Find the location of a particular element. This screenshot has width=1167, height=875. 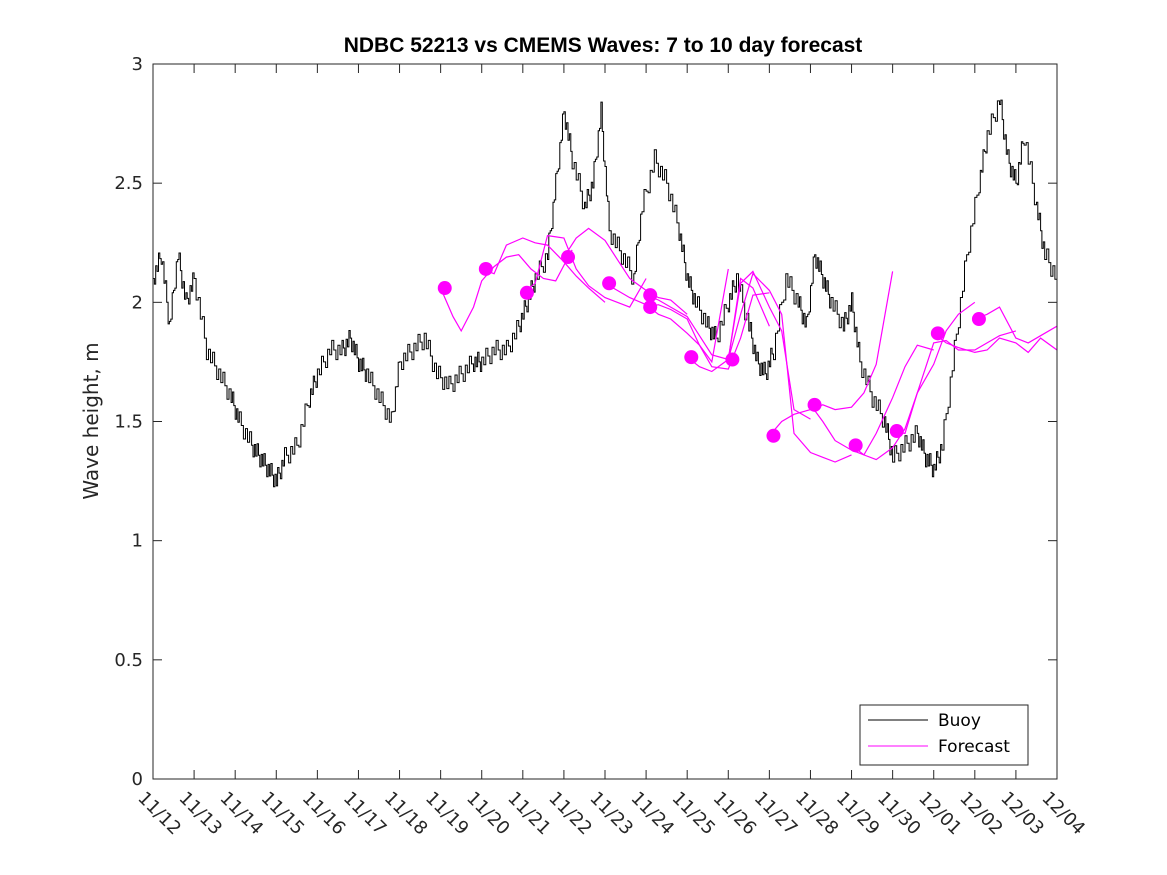

y-tick-label: 2 is located at coordinates (137, 302).